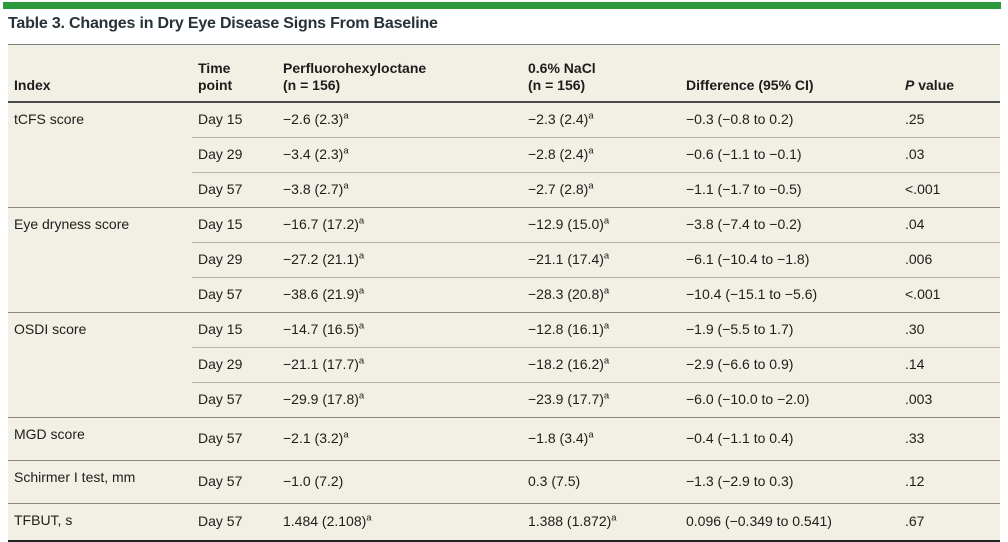 The height and width of the screenshot is (542, 1008). I want to click on nacl-value-cell: −2.8 (2.4)a, so click(601, 154).